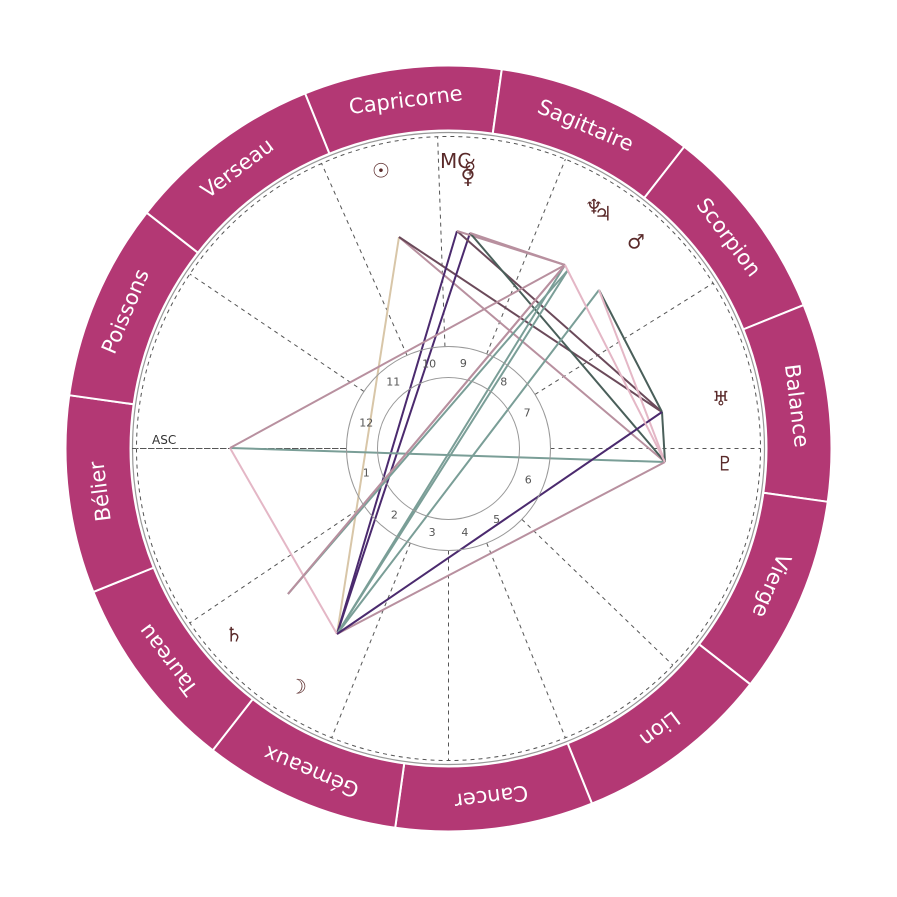 The height and width of the screenshot is (897, 897). I want to click on neptune-icon: ♆, so click(594, 207).